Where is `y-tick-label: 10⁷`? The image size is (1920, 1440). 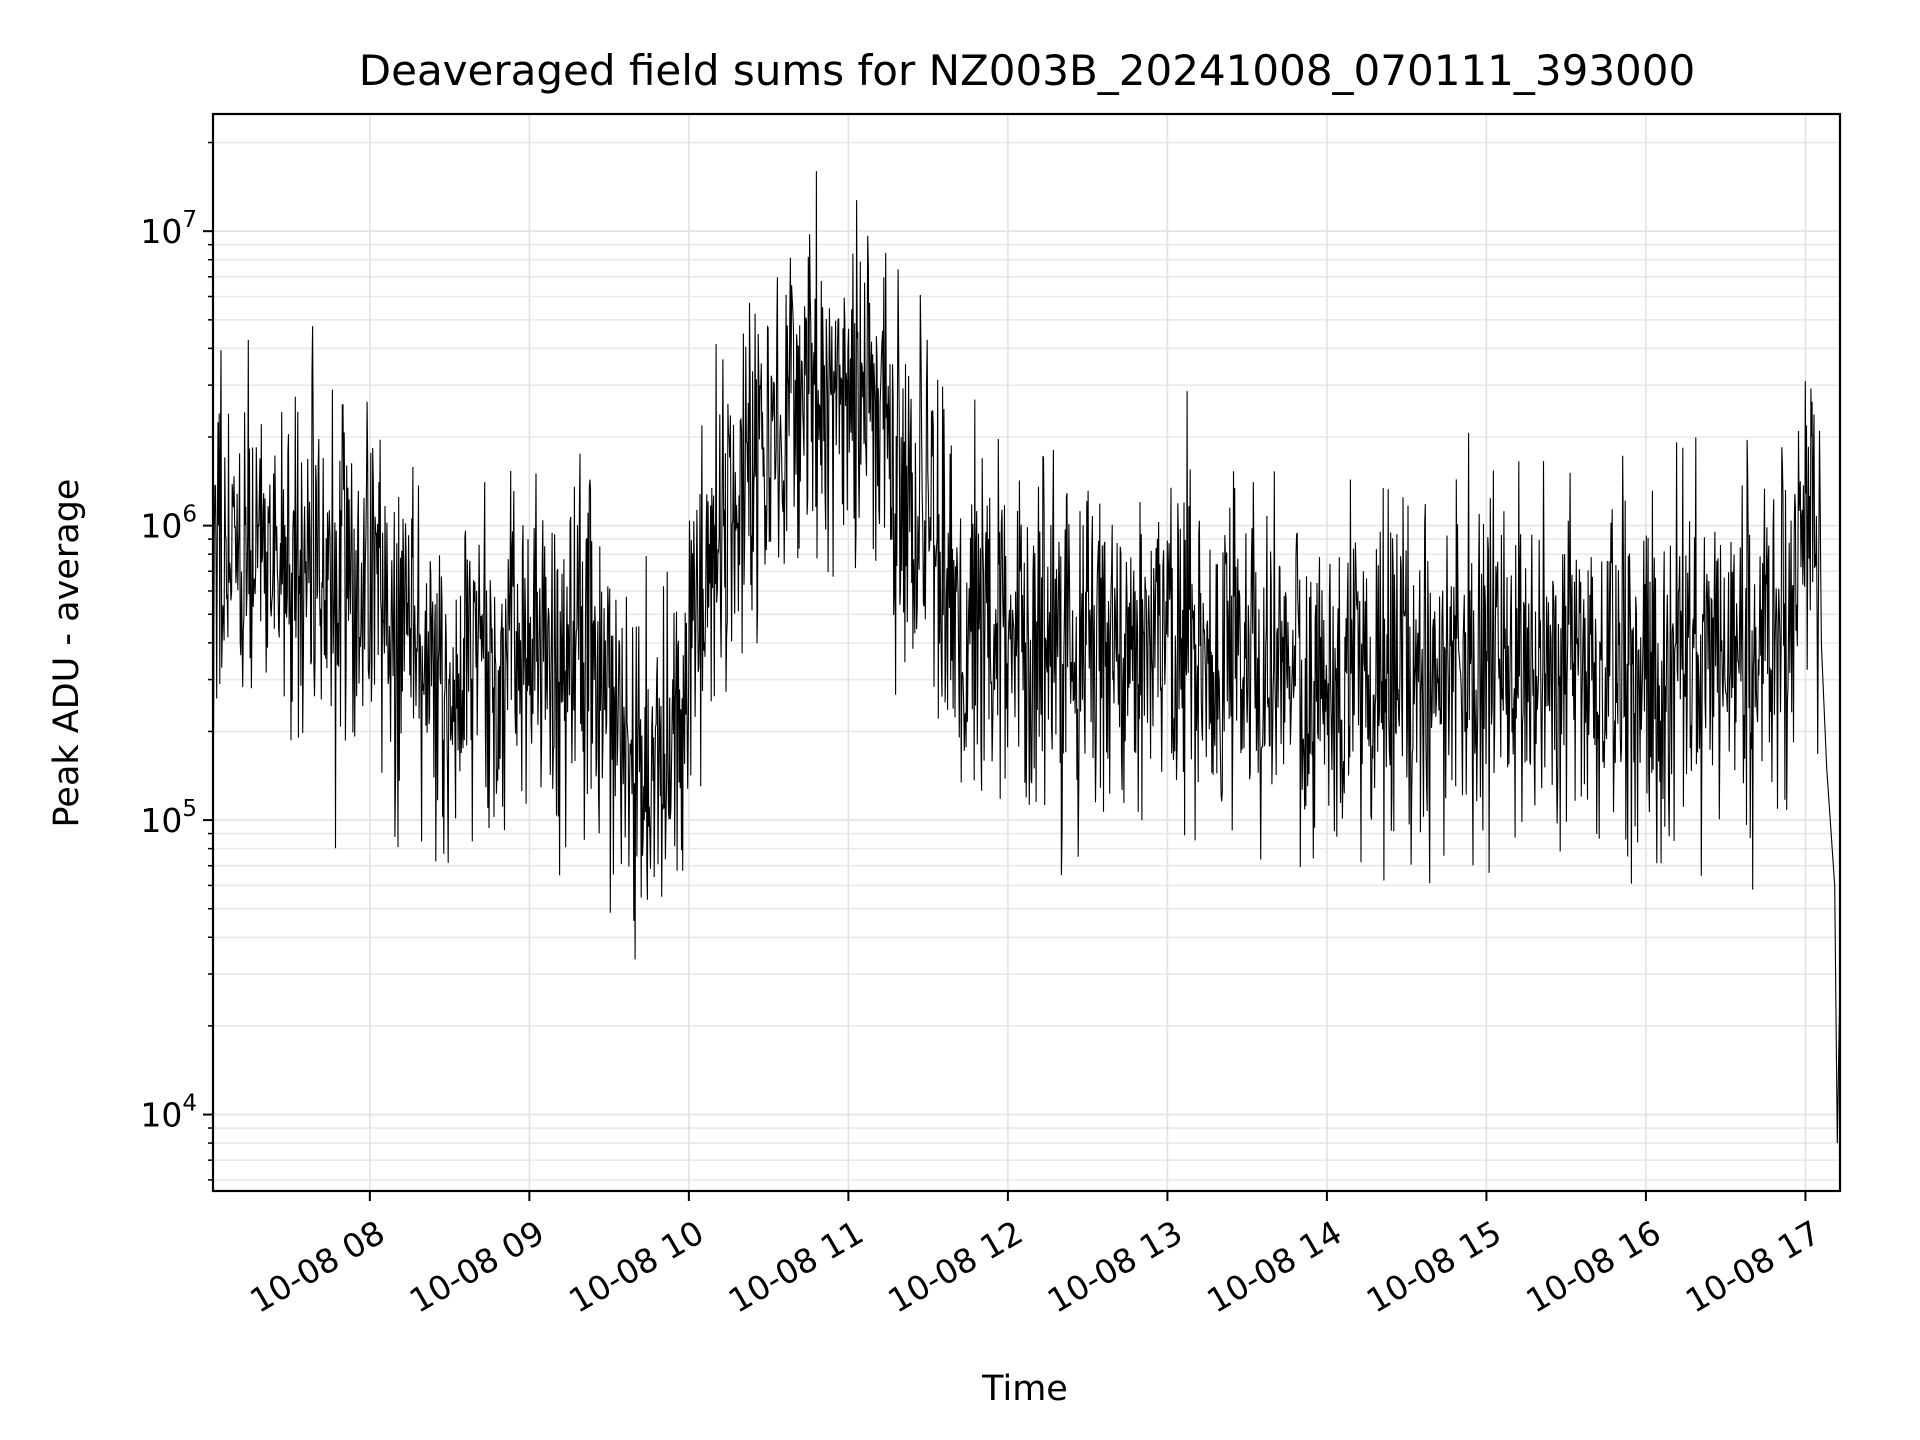 y-tick-label: 10⁷ is located at coordinates (168, 229).